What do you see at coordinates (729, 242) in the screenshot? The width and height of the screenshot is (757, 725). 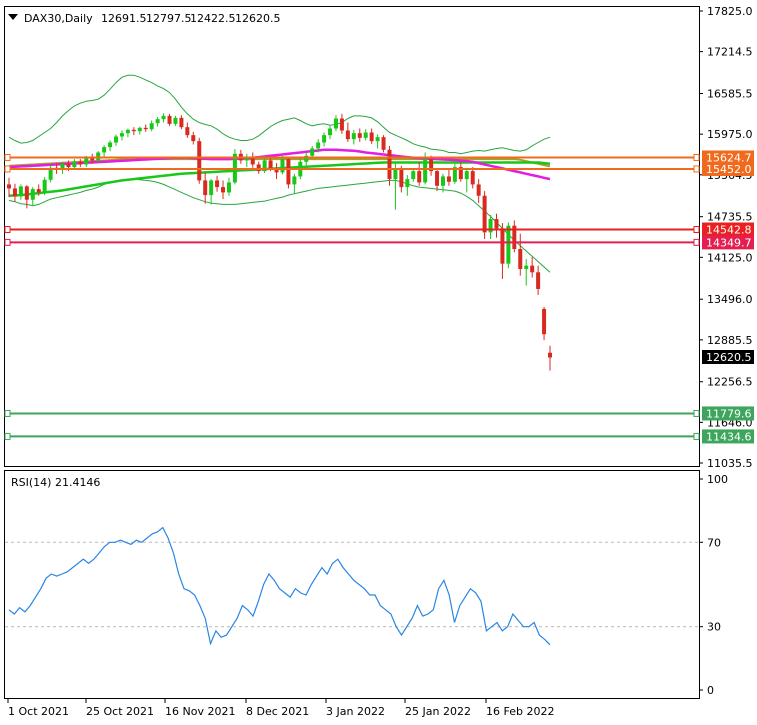 I see `level-tag: 14349.7` at bounding box center [729, 242].